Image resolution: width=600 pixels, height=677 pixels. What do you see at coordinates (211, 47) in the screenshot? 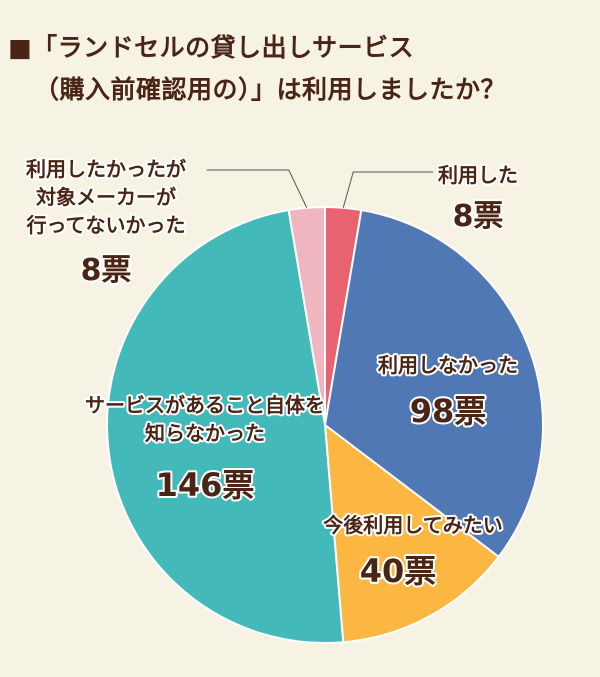
I see `chart-title-line-1: ■「ランドセルの貸し出しサービス` at bounding box center [211, 47].